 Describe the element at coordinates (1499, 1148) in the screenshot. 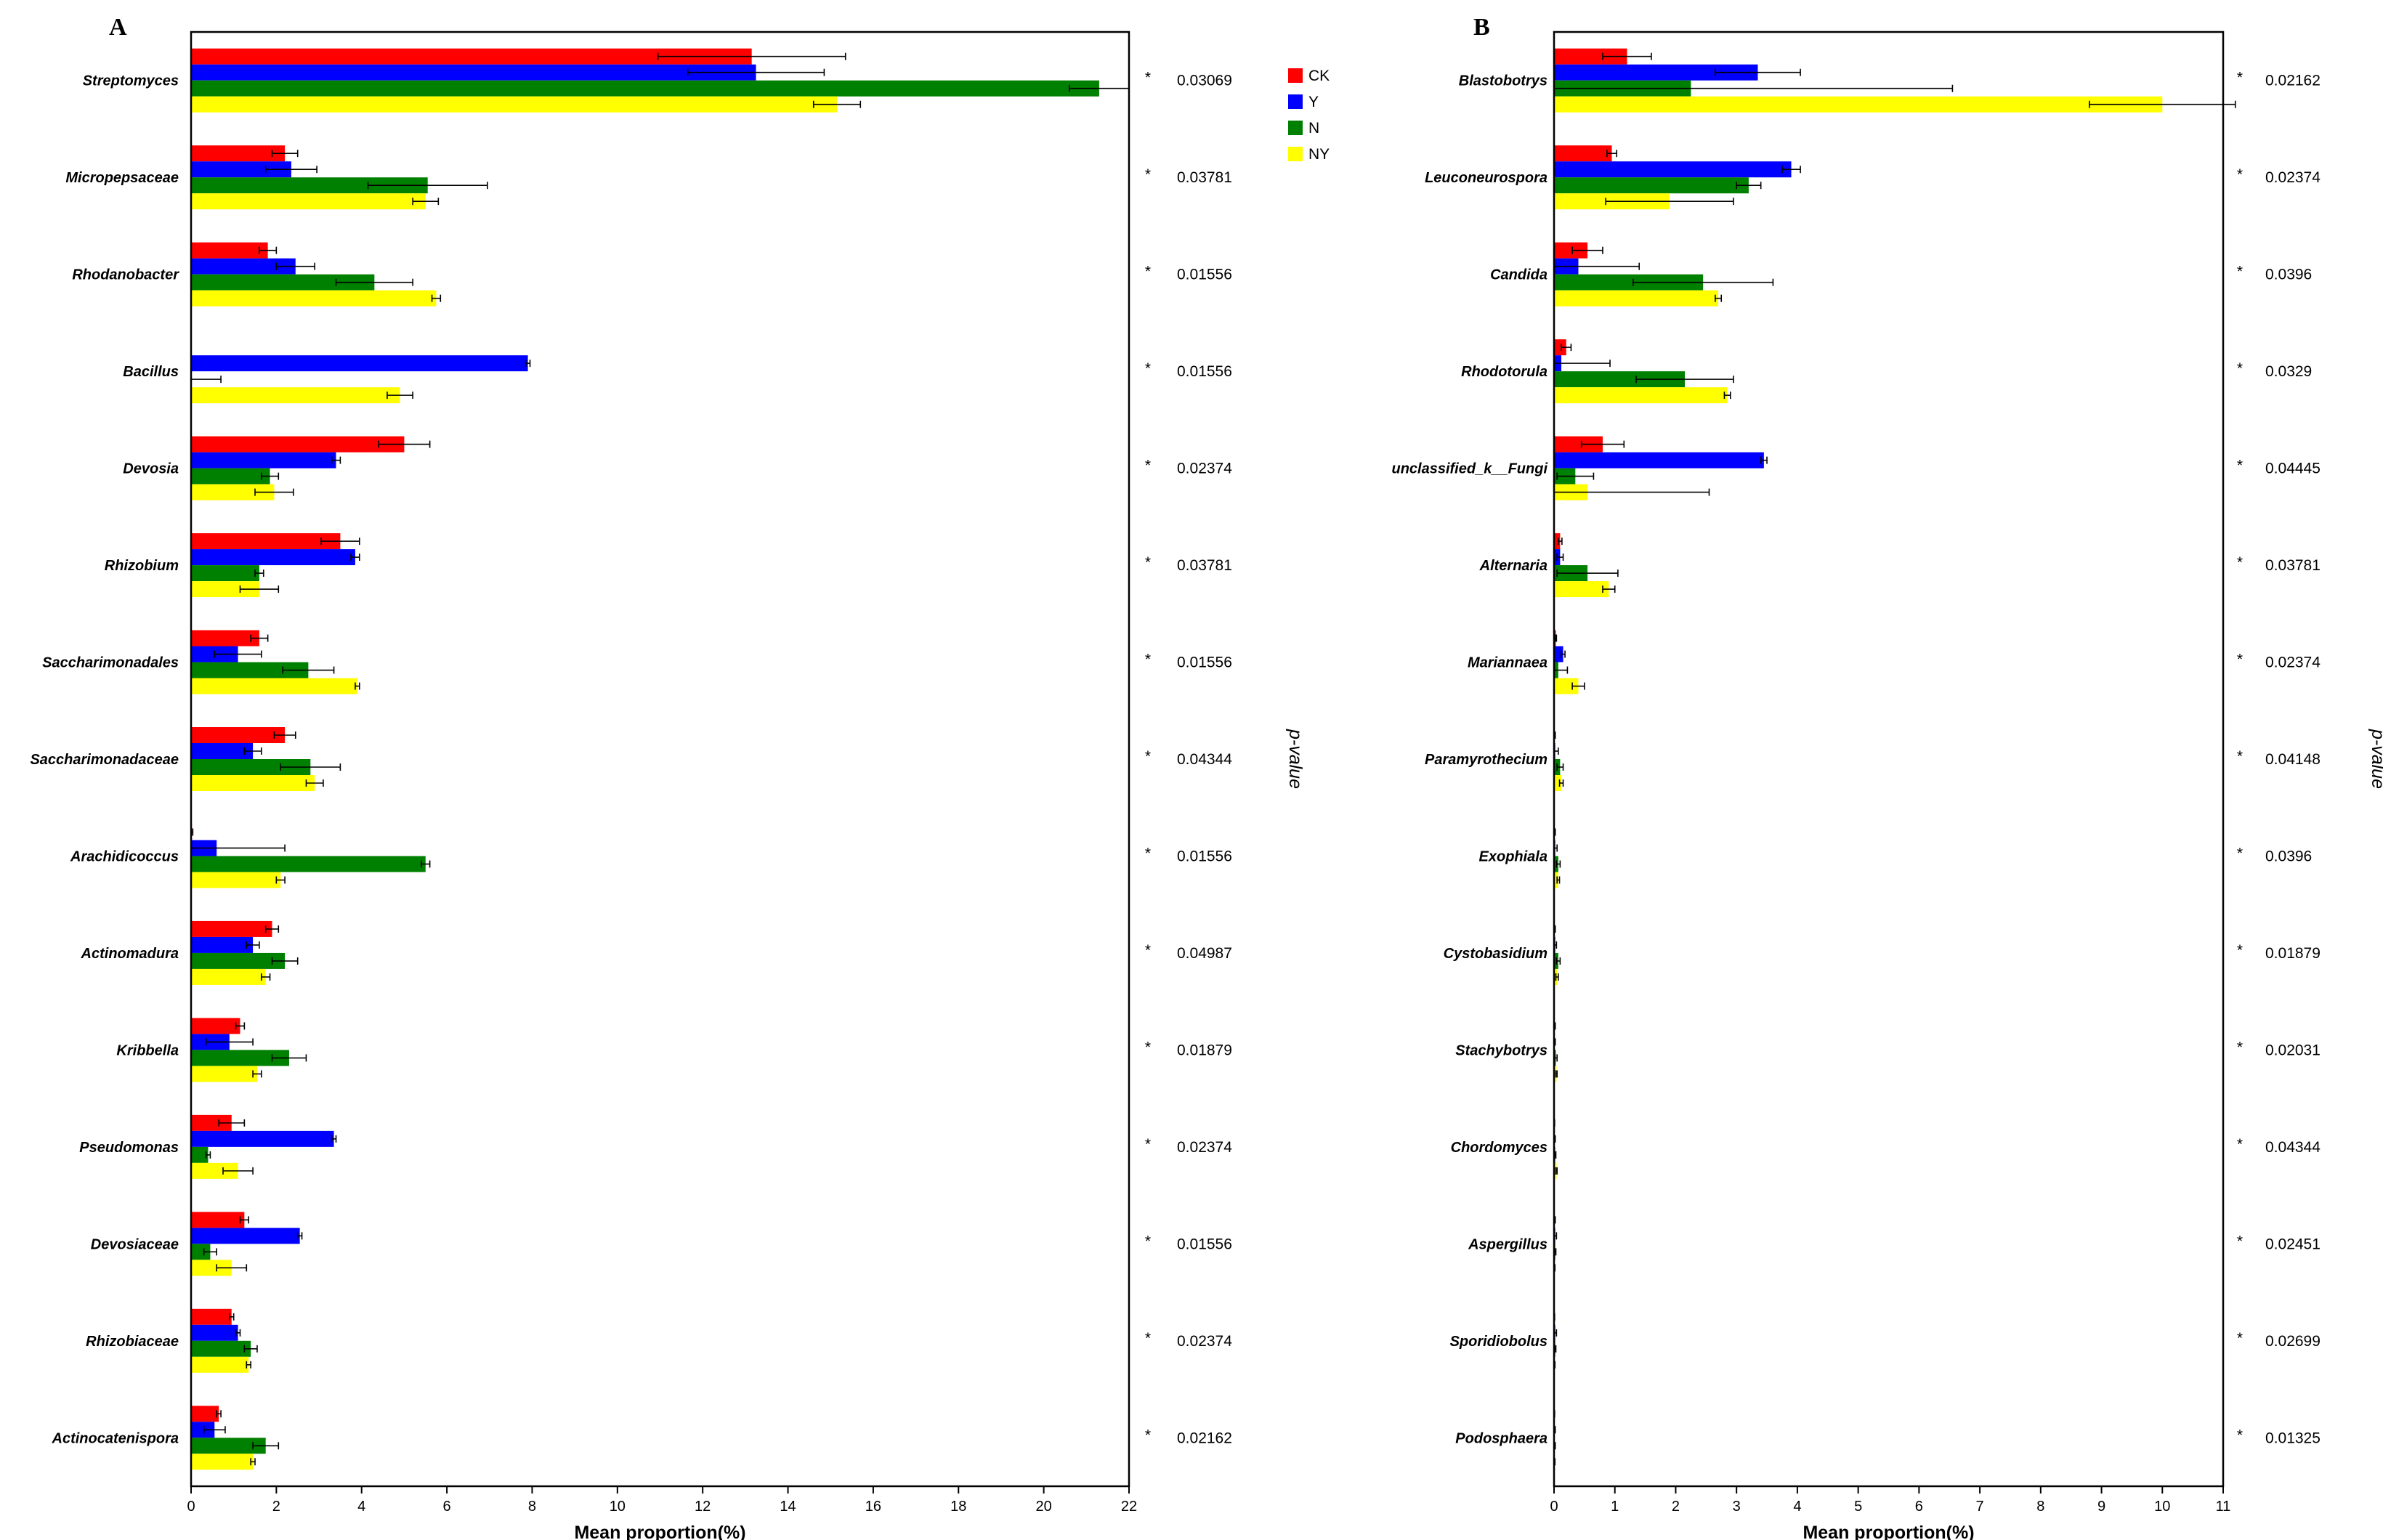

I see `category-label-b-11: Chordomyces` at that location.